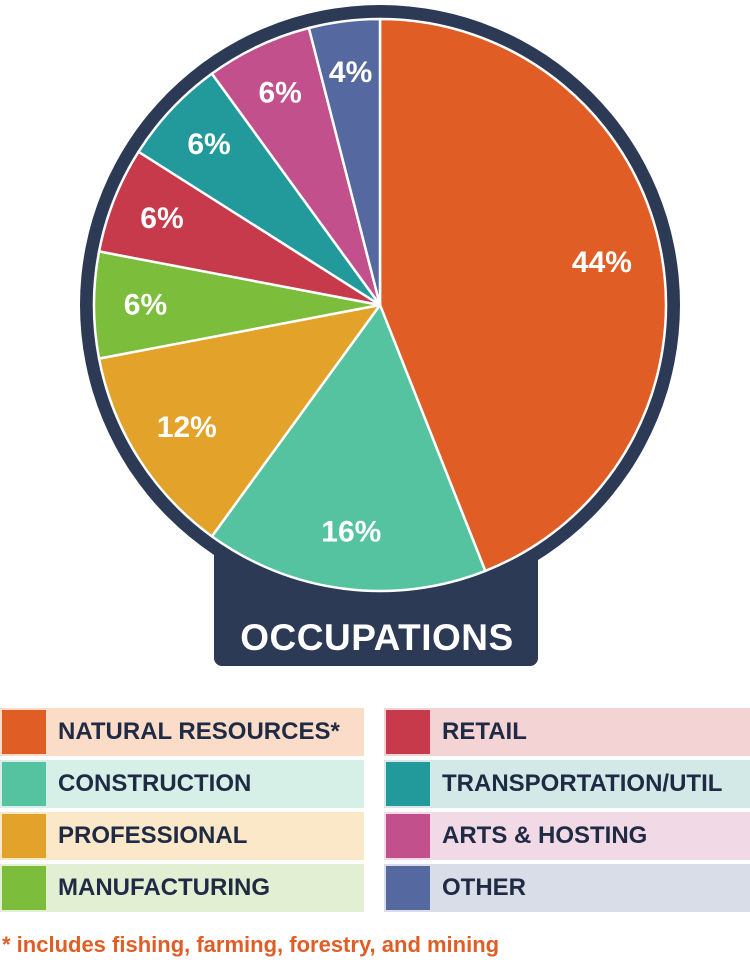  Describe the element at coordinates (351, 531) in the screenshot. I see `pie-data-label: 16%` at that location.